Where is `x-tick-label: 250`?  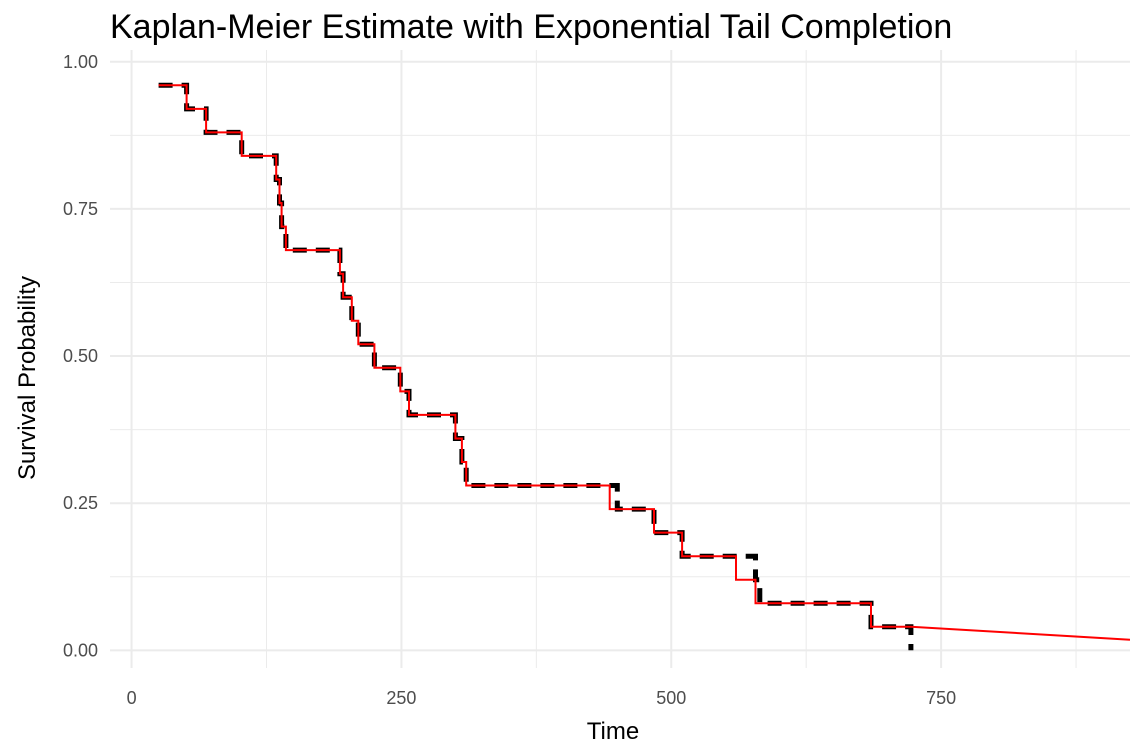 x-tick-label: 250 is located at coordinates (401, 698).